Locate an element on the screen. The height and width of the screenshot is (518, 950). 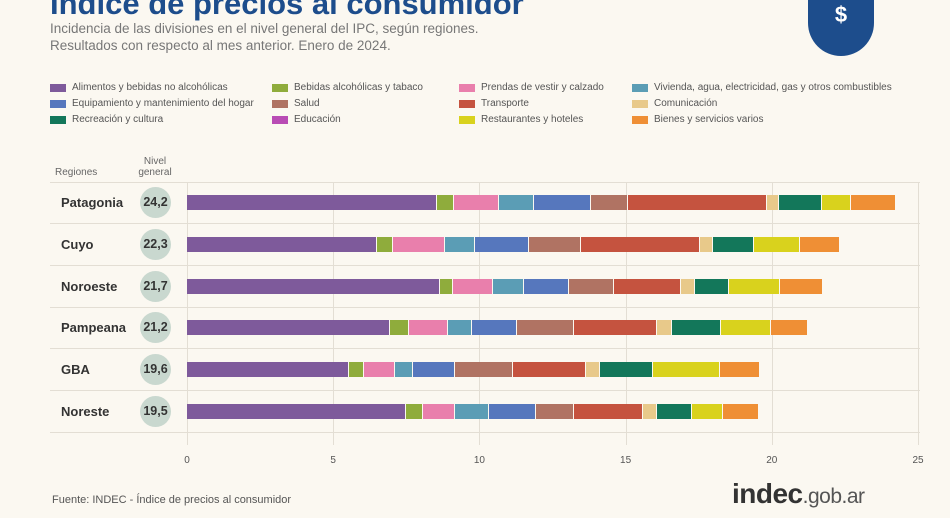
general-header-line1: Nivel is located at coordinates (155, 161).